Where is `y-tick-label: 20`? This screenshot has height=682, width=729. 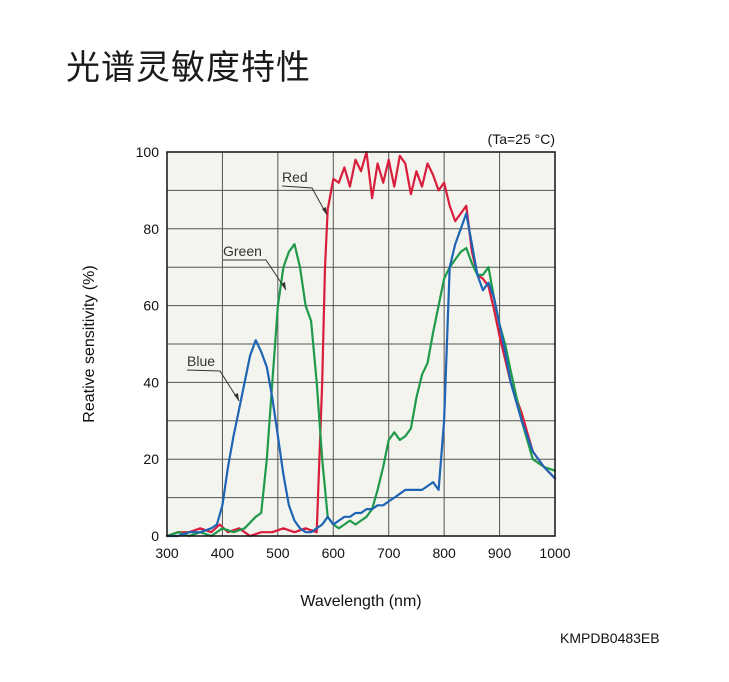
y-tick-label: 20 is located at coordinates (151, 459).